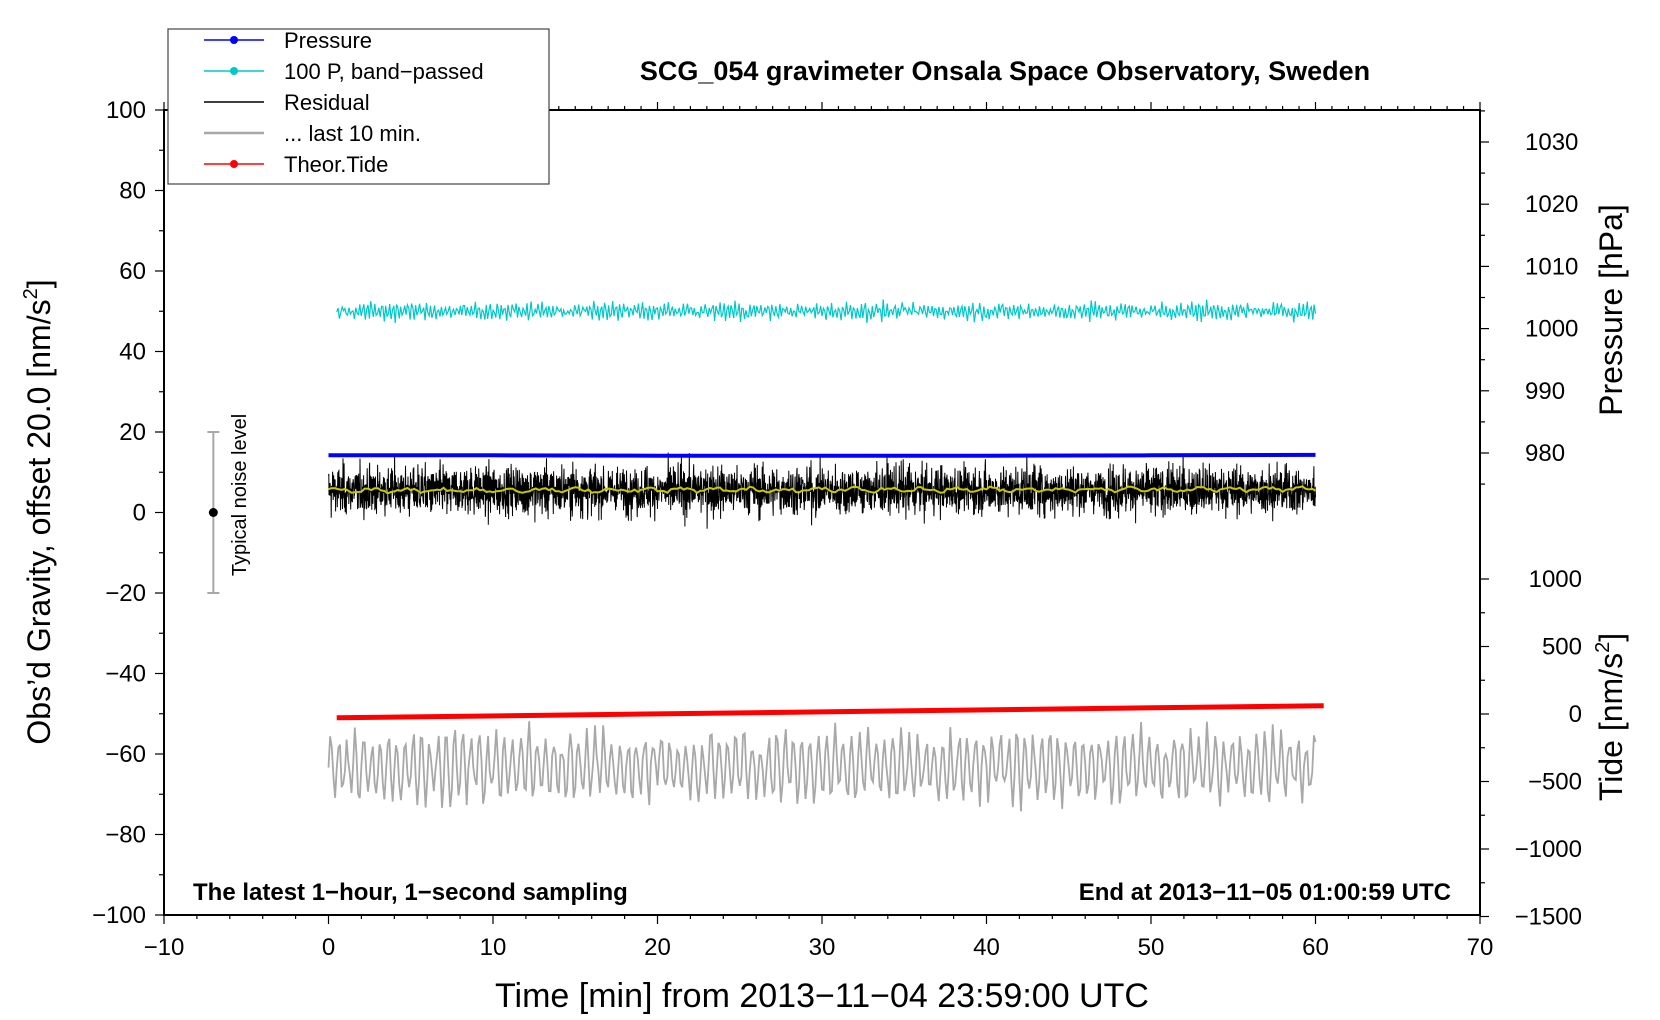  I want to click on legend-box, so click(358, 106).